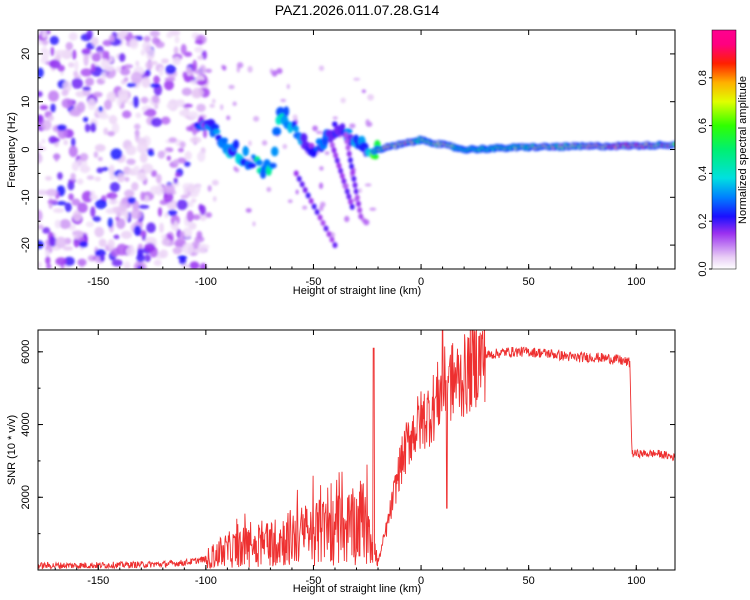 The height and width of the screenshot is (600, 750). What do you see at coordinates (743, 150) in the screenshot?
I see `colorbar-label: Normalized spectral amplitude` at bounding box center [743, 150].